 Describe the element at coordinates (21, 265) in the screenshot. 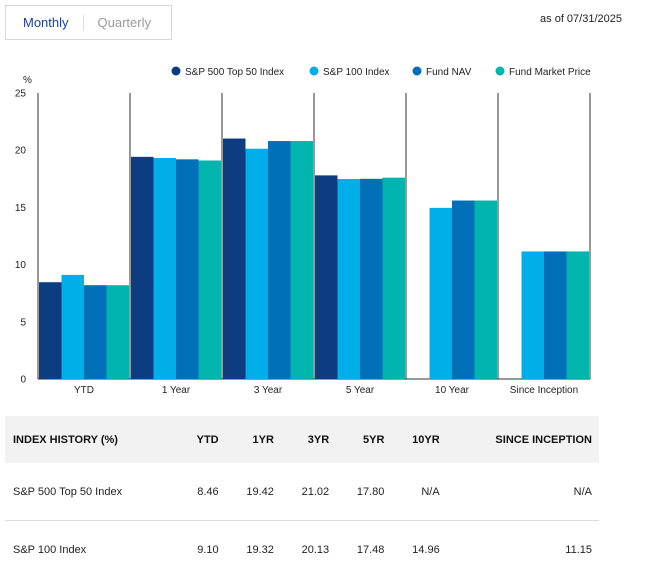

I see `y-tick-label: 10` at that location.